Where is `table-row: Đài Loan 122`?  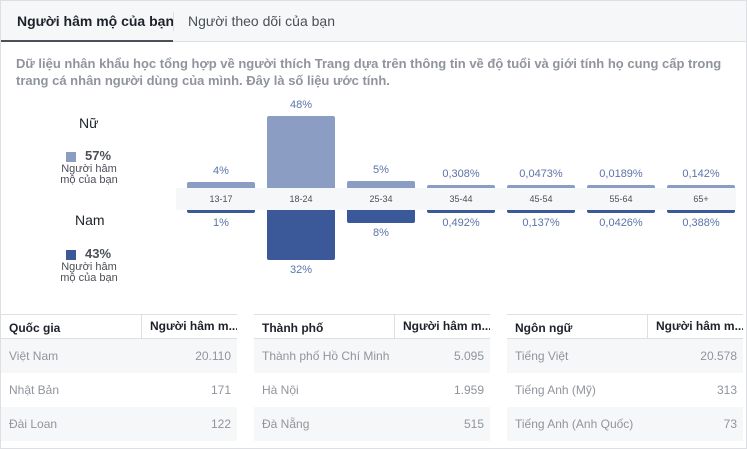 table-row: Đài Loan 122 is located at coordinates (119, 424).